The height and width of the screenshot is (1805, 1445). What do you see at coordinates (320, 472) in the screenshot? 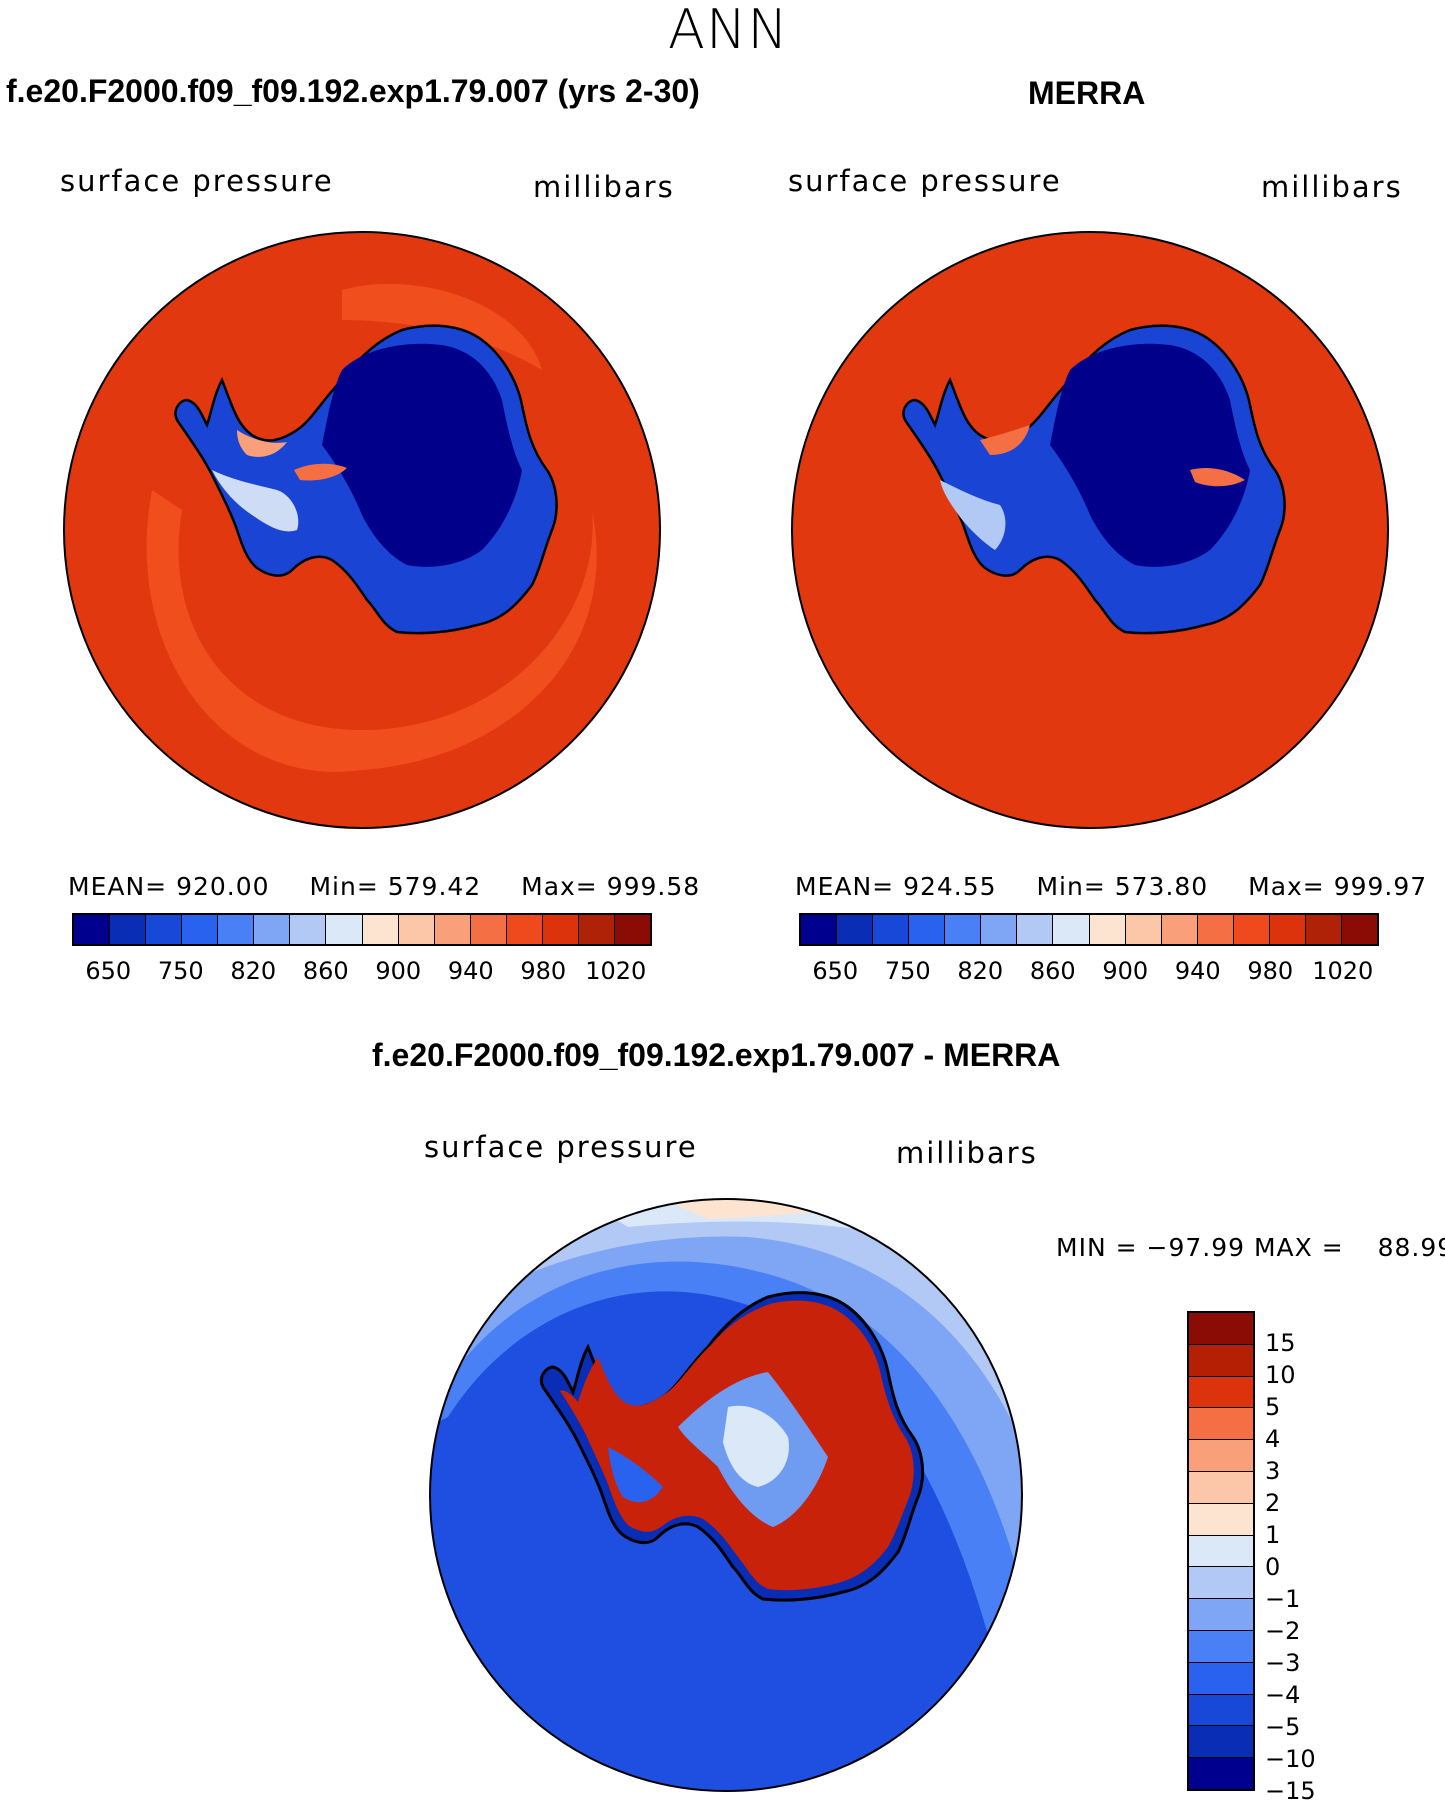
I see `left-shelf-orange` at bounding box center [320, 472].